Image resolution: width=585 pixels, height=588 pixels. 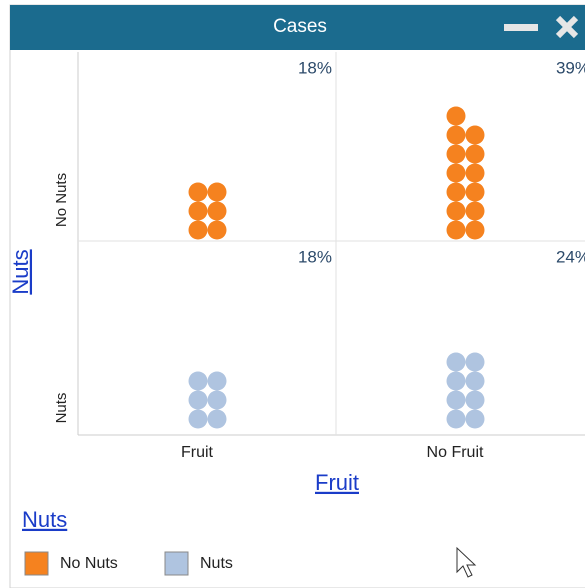 I want to click on close-button, so click(x=567, y=27).